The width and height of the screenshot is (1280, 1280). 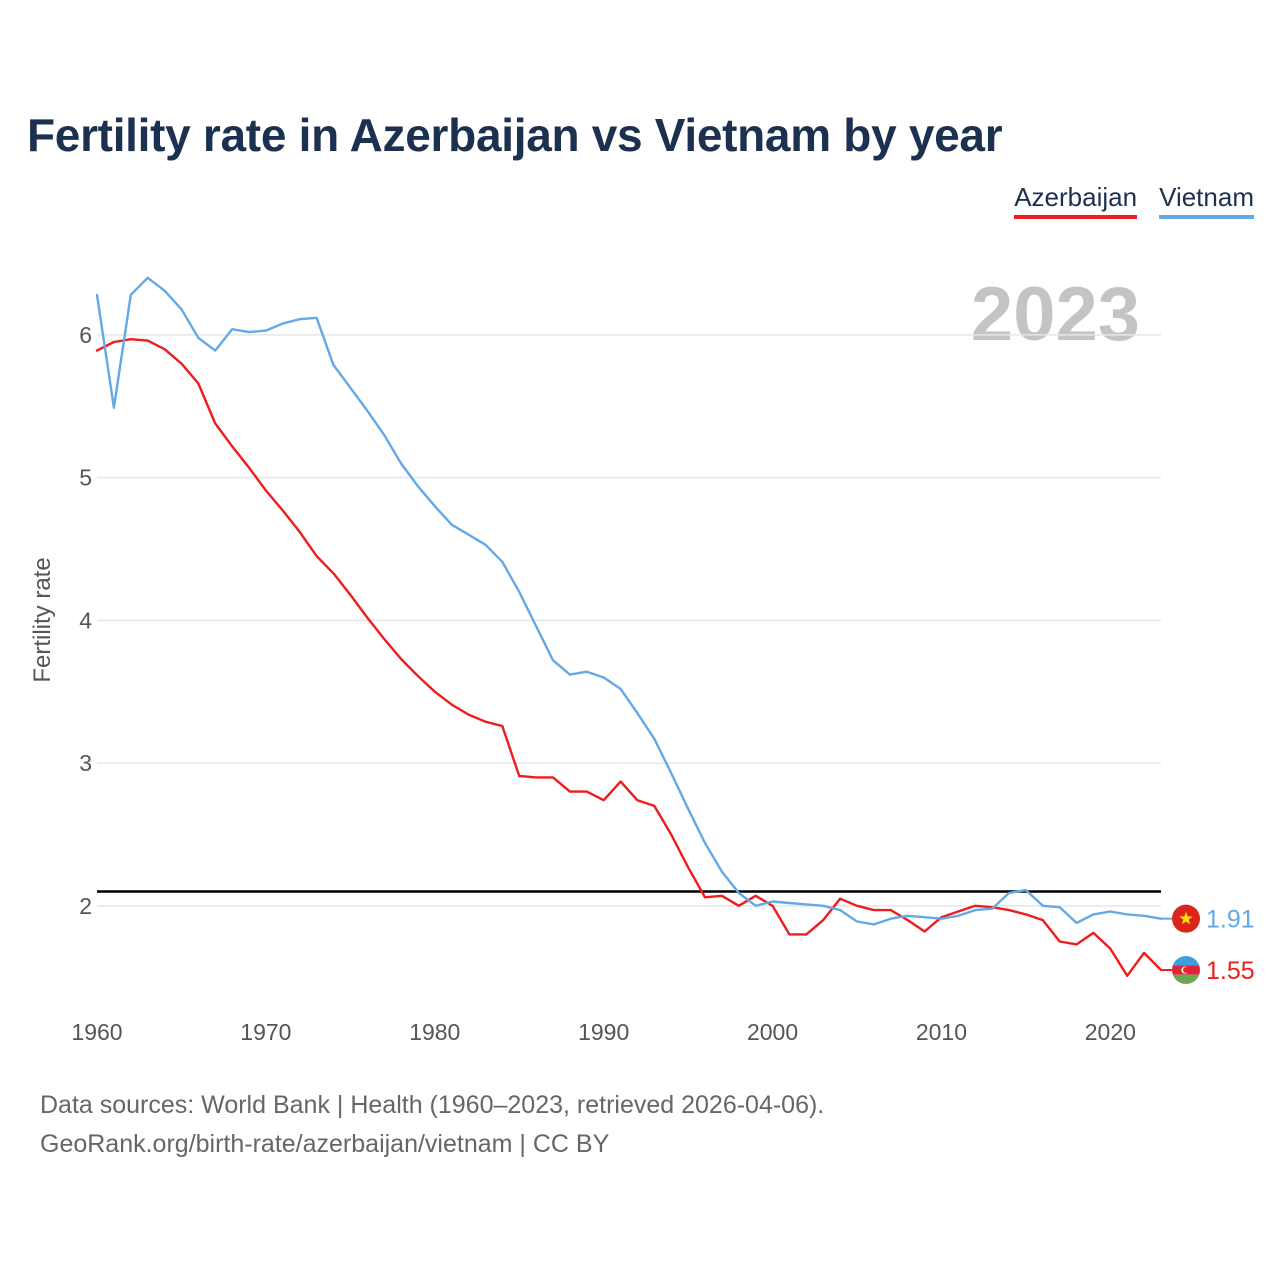 I want to click on flag-stripes-azerbaijan, so click(x=1186, y=970).